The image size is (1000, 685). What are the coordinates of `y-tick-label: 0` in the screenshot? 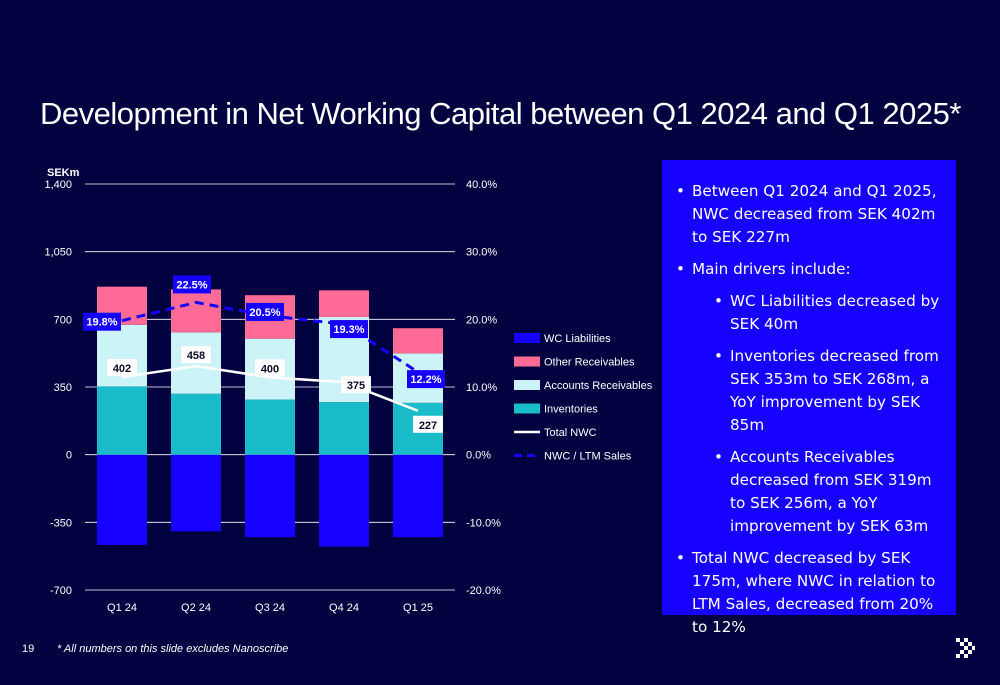 It's located at (69, 456).